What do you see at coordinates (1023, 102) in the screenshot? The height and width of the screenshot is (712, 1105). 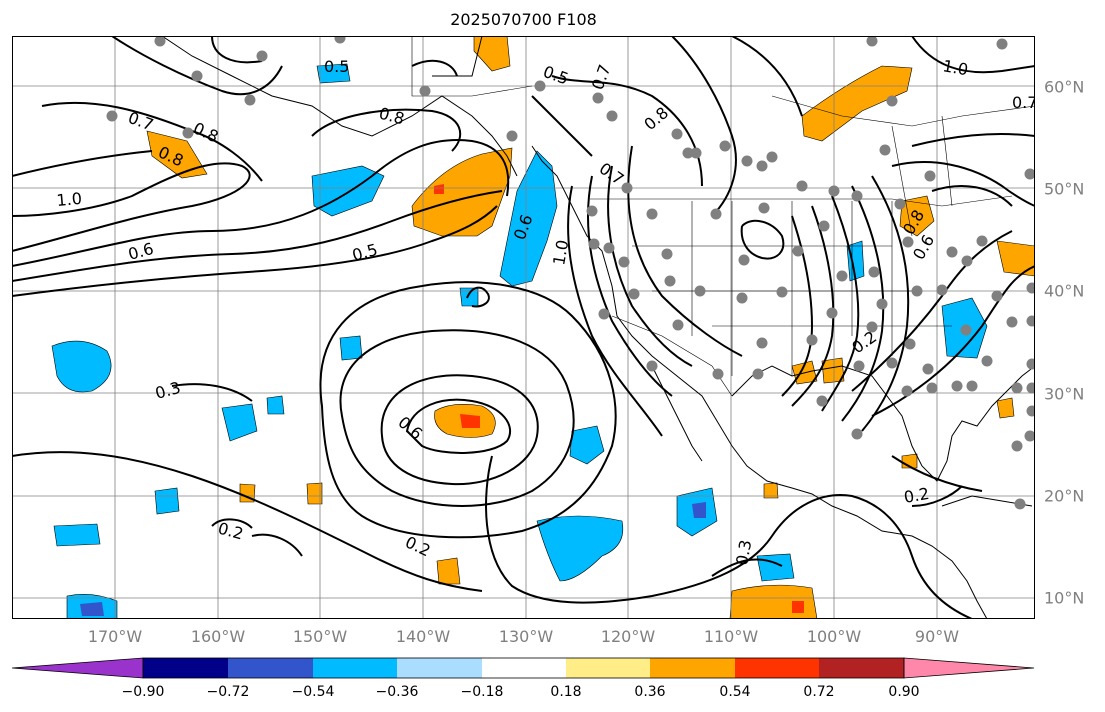 I see `contour-label: 0.7` at bounding box center [1023, 102].